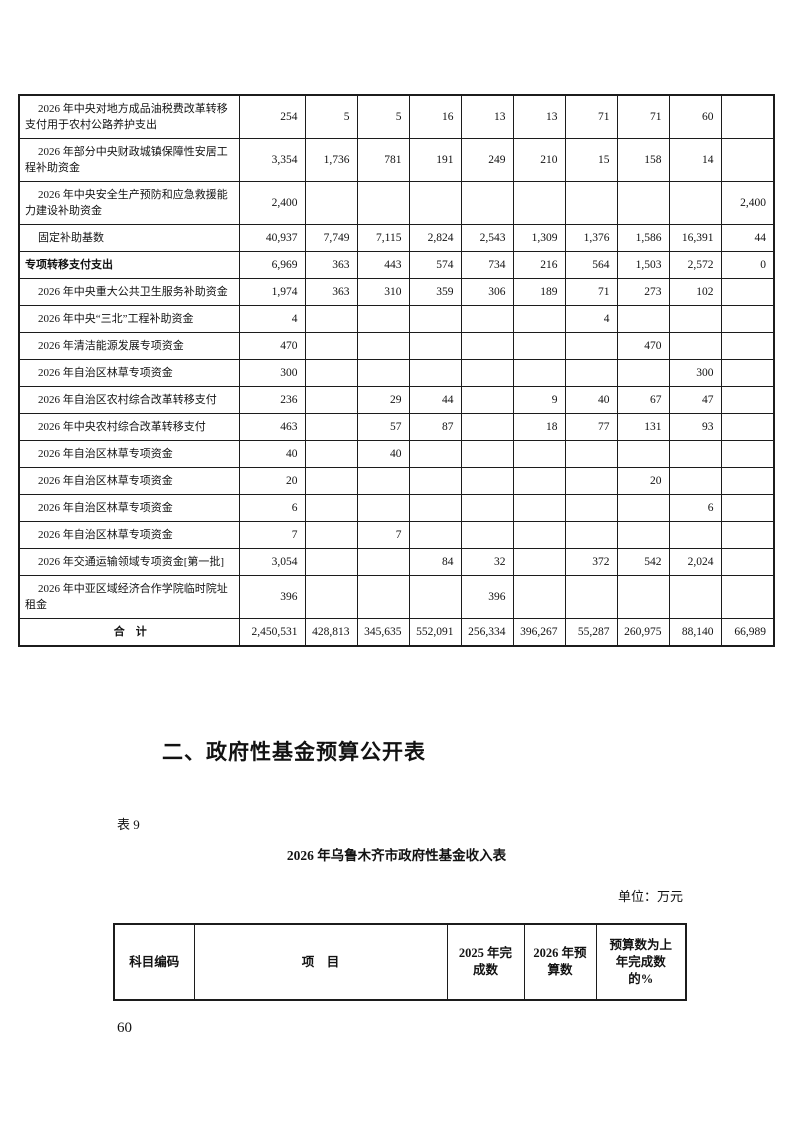 The height and width of the screenshot is (1122, 793). I want to click on value-cell: 6, so click(695, 508).